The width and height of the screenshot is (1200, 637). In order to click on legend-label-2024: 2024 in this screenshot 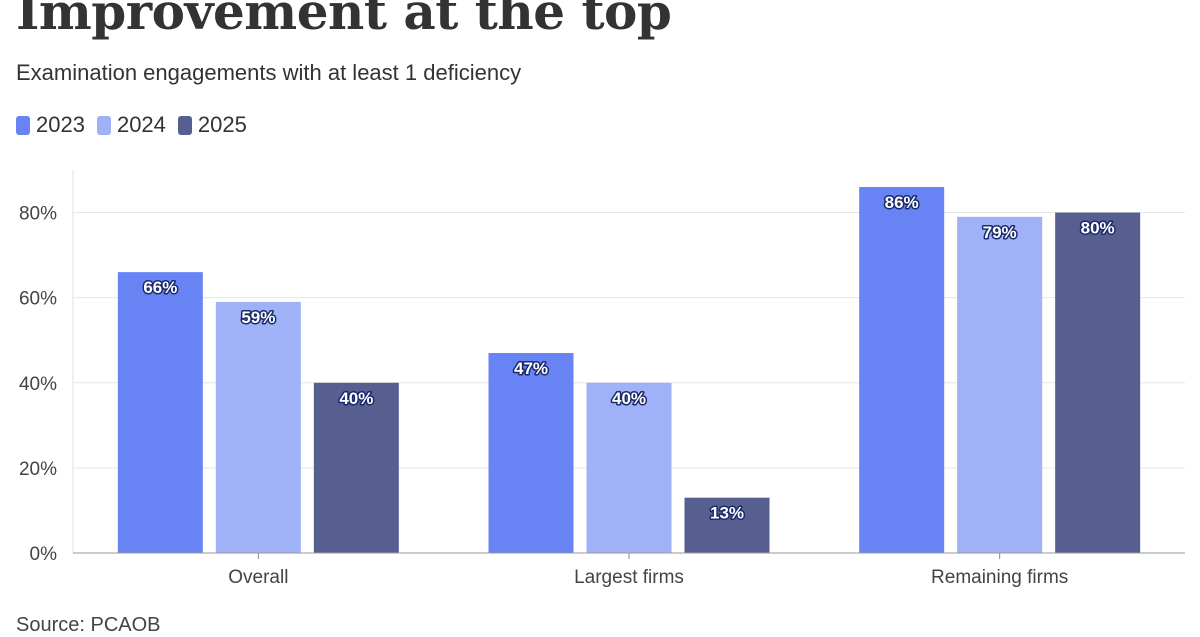, I will do `click(141, 124)`.